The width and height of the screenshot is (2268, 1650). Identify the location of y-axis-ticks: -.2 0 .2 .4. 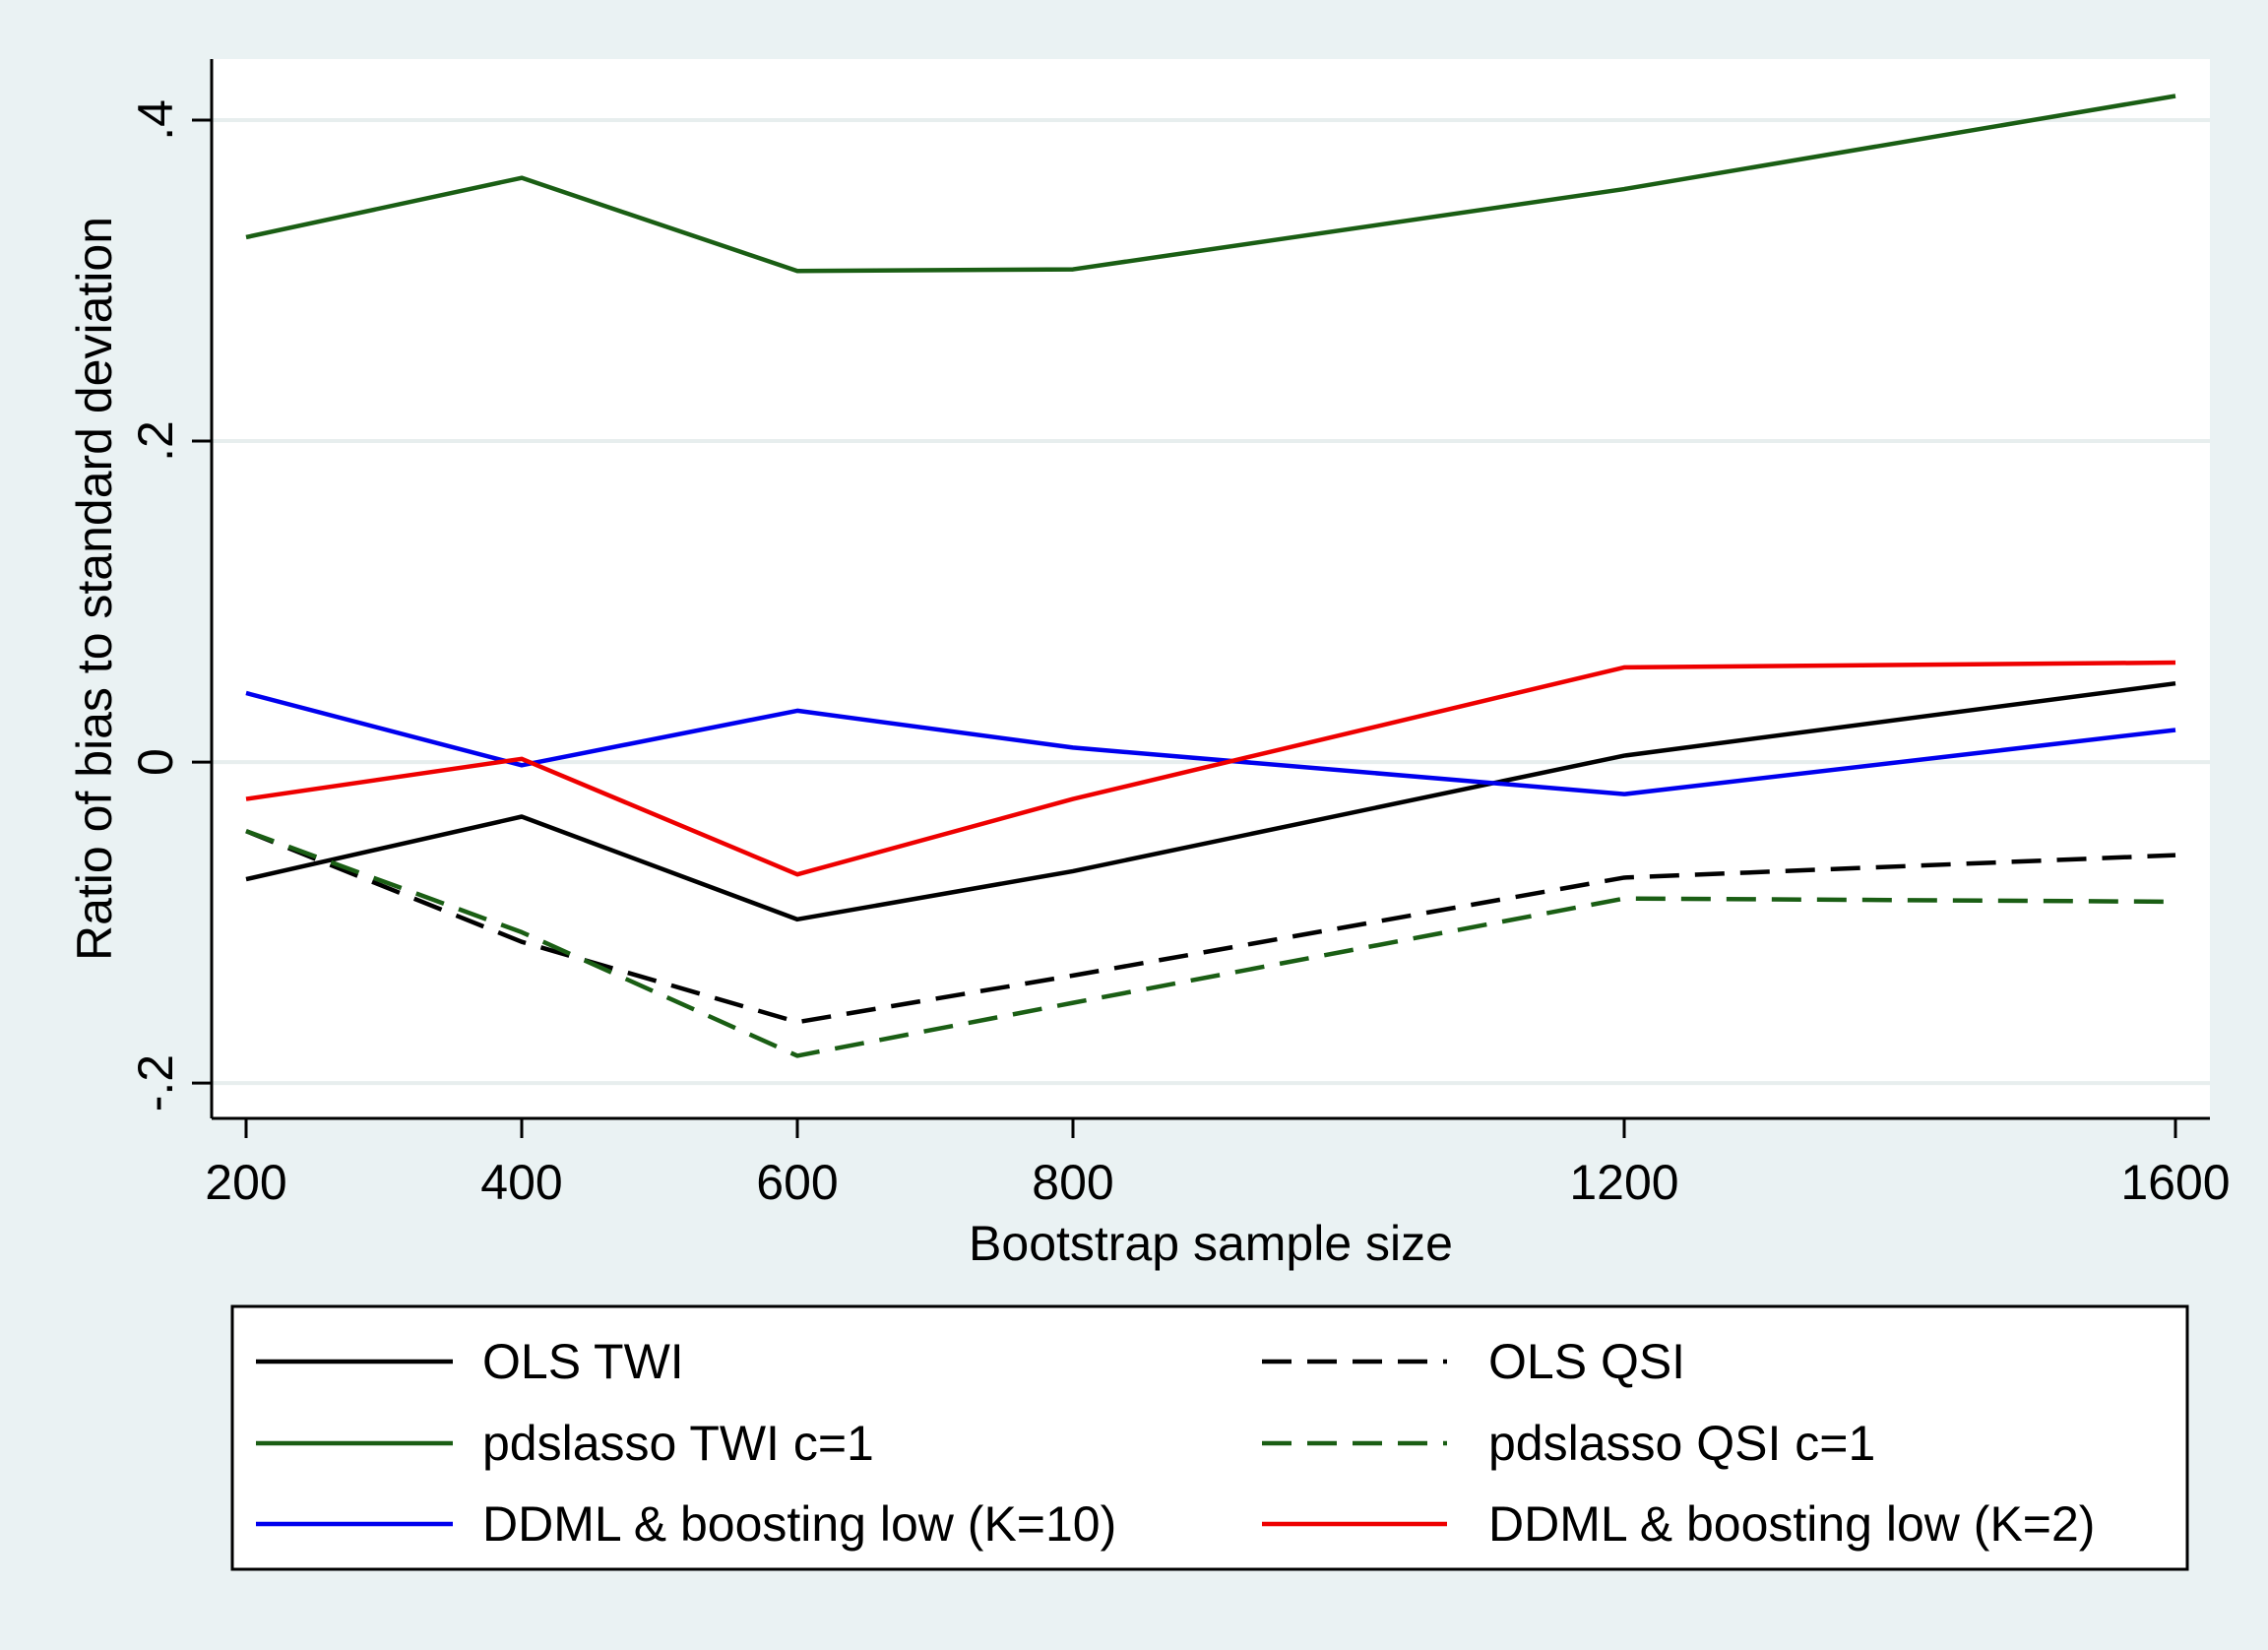
(170, 605).